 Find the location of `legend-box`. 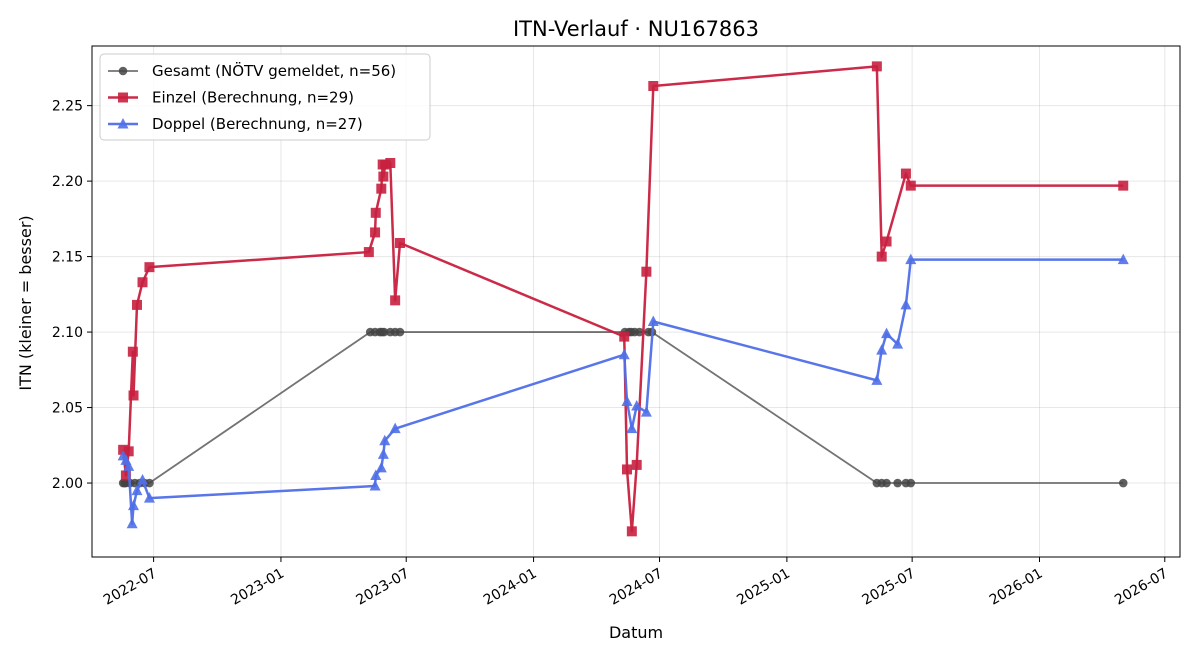

legend-box is located at coordinates (265, 97).